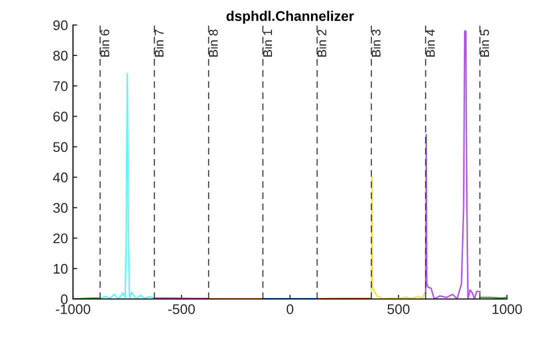 The image size is (560, 337). Describe the element at coordinates (267, 43) in the screenshot. I see `ref-line-label: Bin 1` at that location.